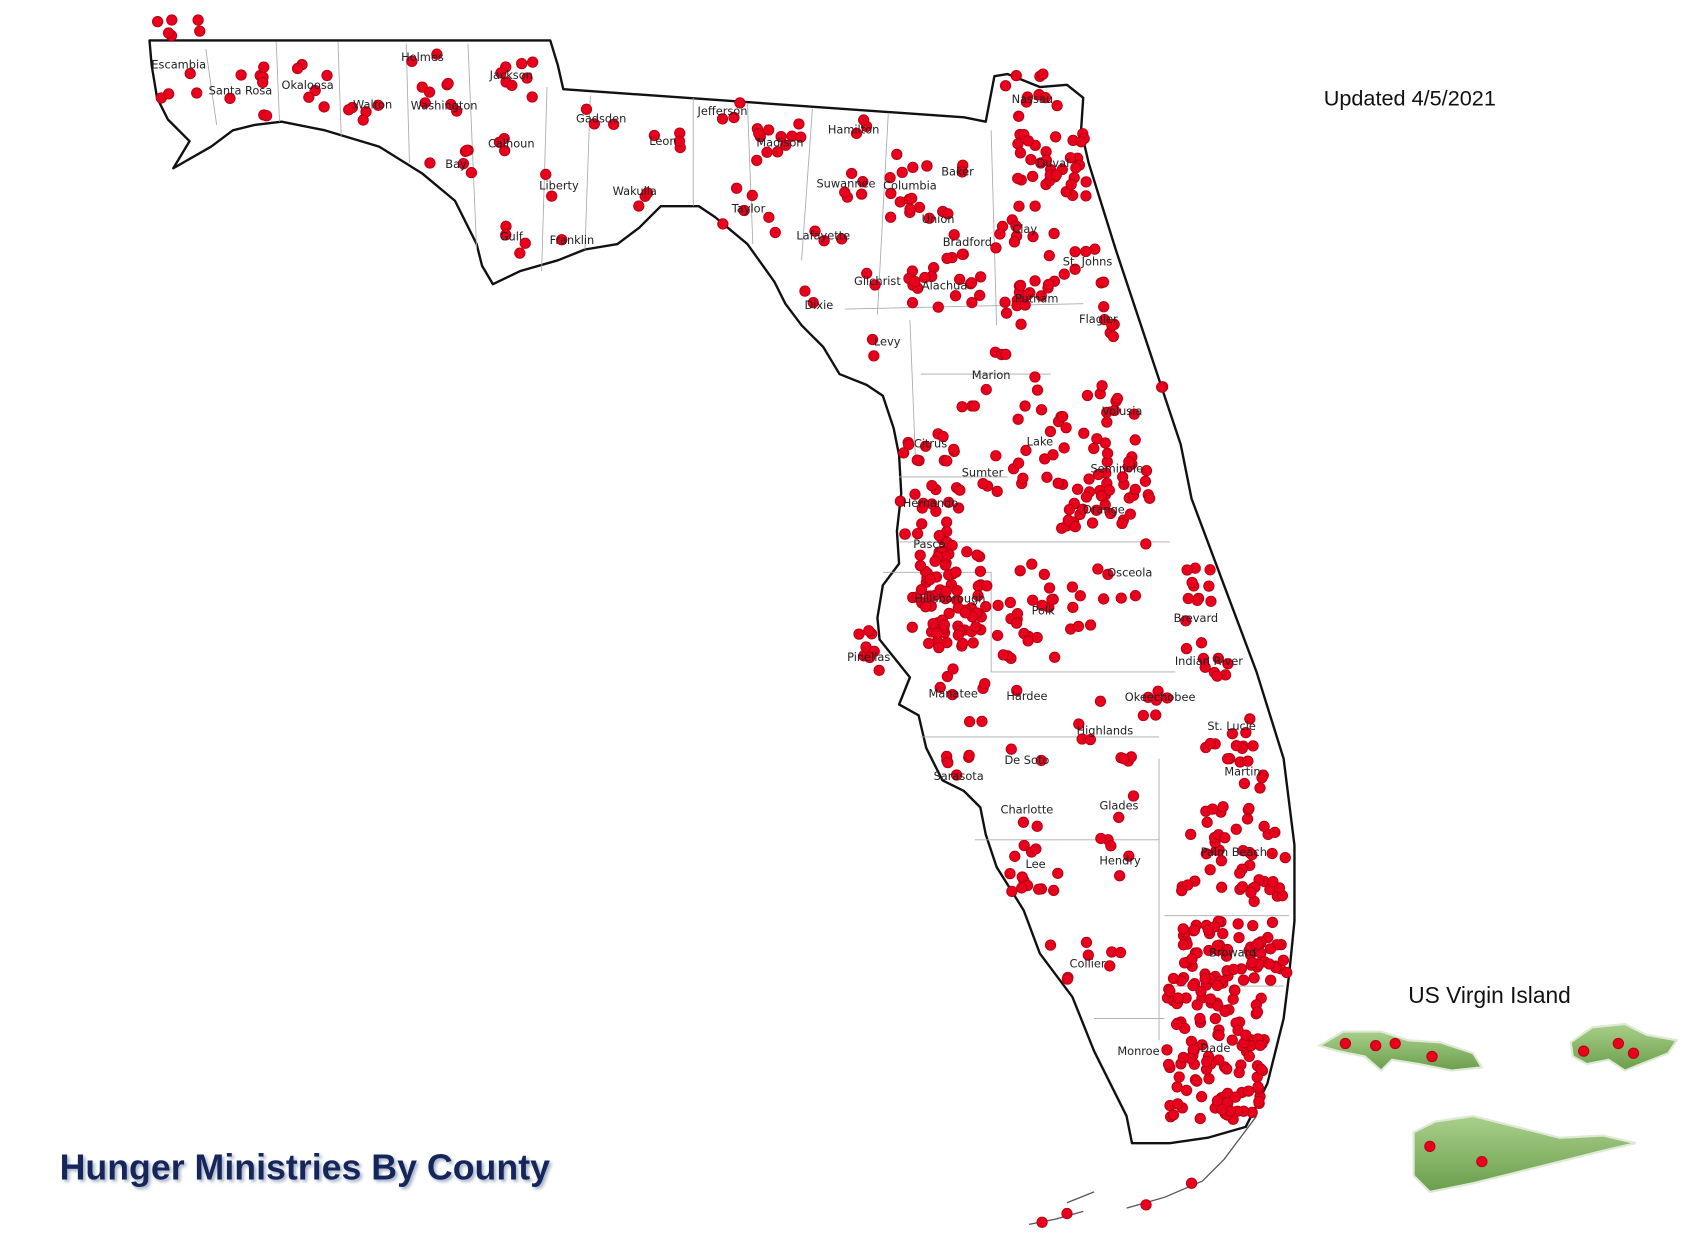 The width and height of the screenshot is (1692, 1254). What do you see at coordinates (1104, 510) in the screenshot?
I see `county-label: Orange` at bounding box center [1104, 510].